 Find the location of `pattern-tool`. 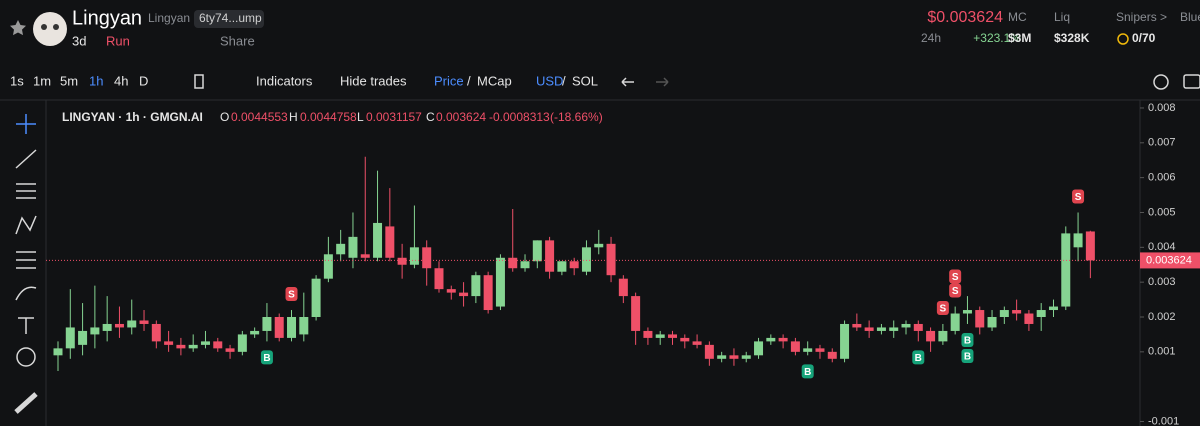

pattern-tool is located at coordinates (26, 225).